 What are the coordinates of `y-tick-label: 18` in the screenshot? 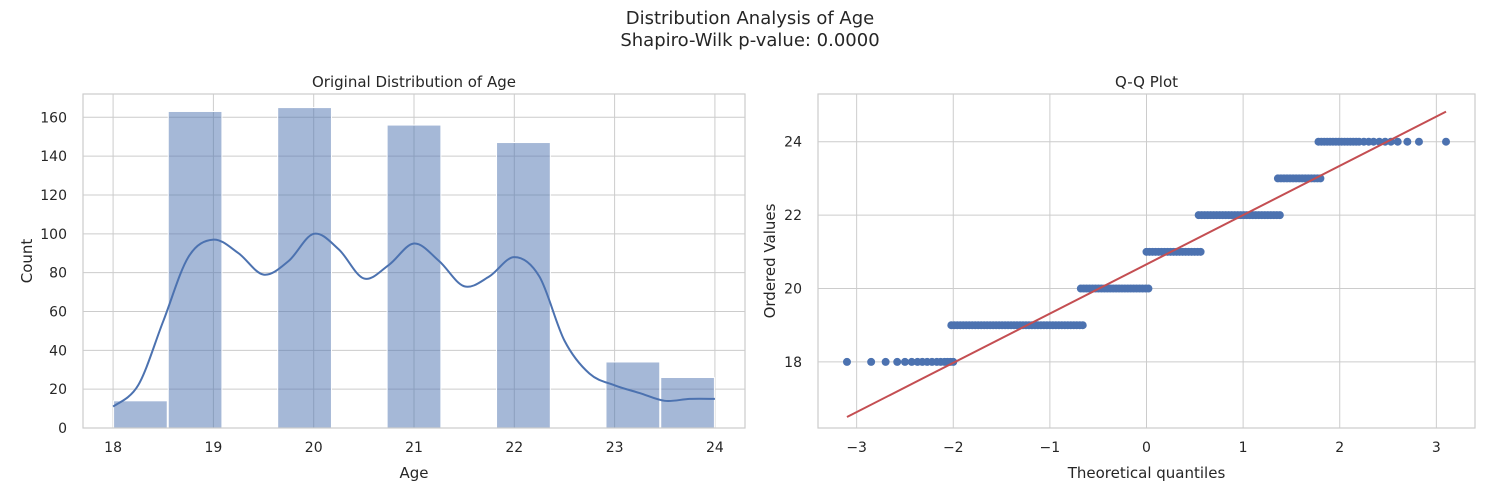 It's located at (793, 363).